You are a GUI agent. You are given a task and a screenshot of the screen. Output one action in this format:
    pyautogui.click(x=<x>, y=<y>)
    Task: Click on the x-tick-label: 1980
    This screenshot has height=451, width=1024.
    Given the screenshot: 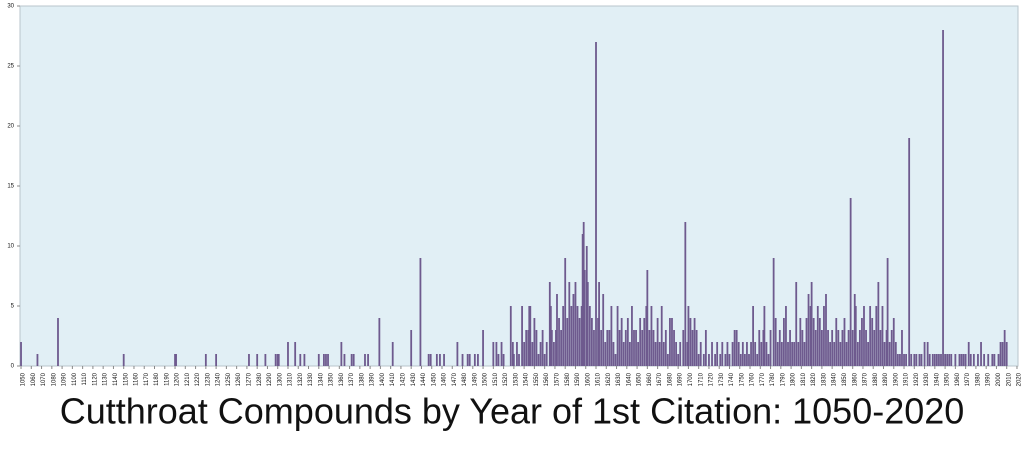 What is the action you would take?
    pyautogui.click(x=978, y=379)
    